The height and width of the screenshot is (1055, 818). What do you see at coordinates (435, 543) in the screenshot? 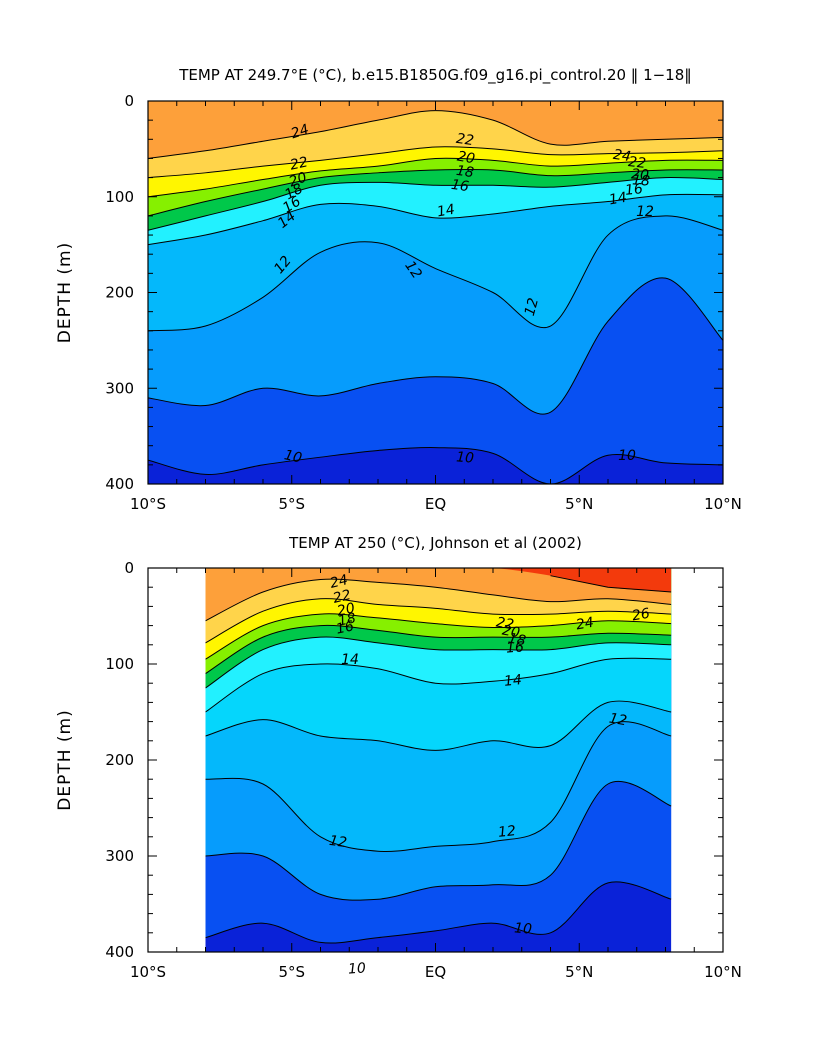
I see `chart-title: TEMP AT 250 (°C), Johnson et al (2002)` at bounding box center [435, 543].